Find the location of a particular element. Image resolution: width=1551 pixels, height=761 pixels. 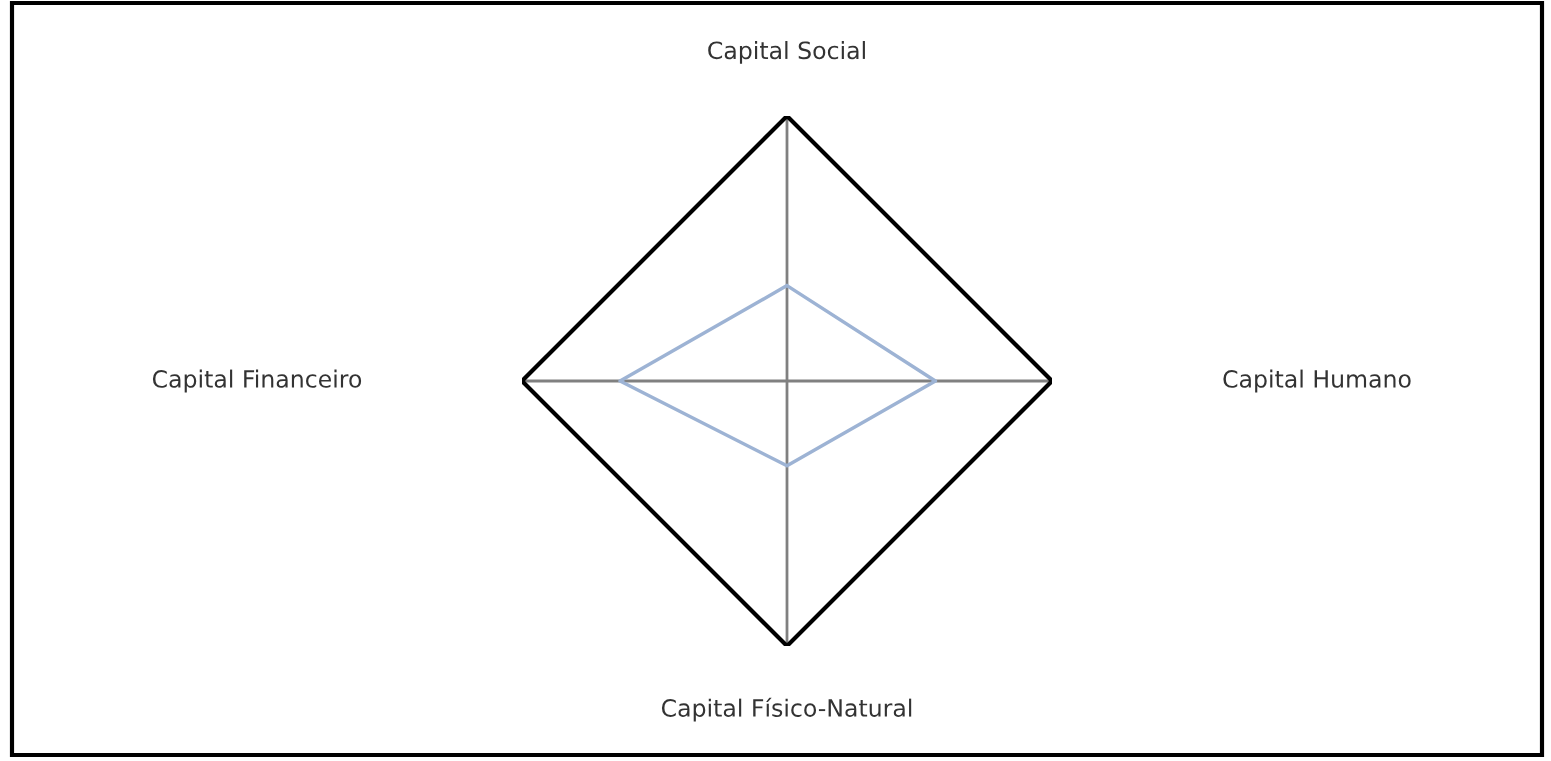

spoke-label: Capital Financeiro is located at coordinates (257, 381).